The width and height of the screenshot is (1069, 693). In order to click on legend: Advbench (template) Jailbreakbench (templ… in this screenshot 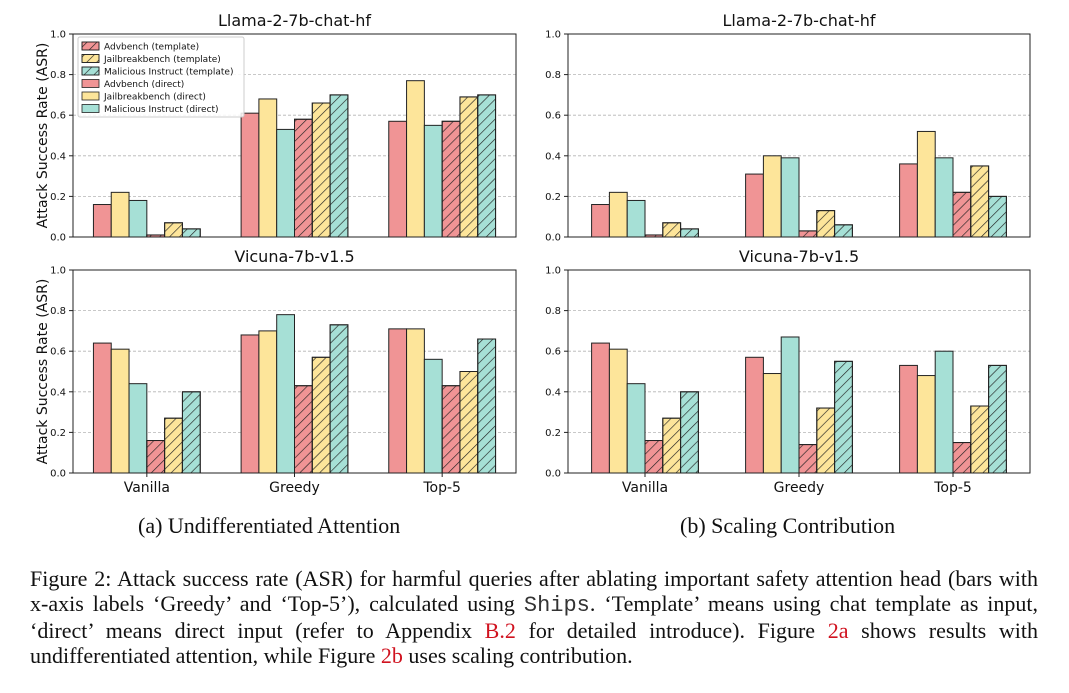, I will do `click(161, 77)`.